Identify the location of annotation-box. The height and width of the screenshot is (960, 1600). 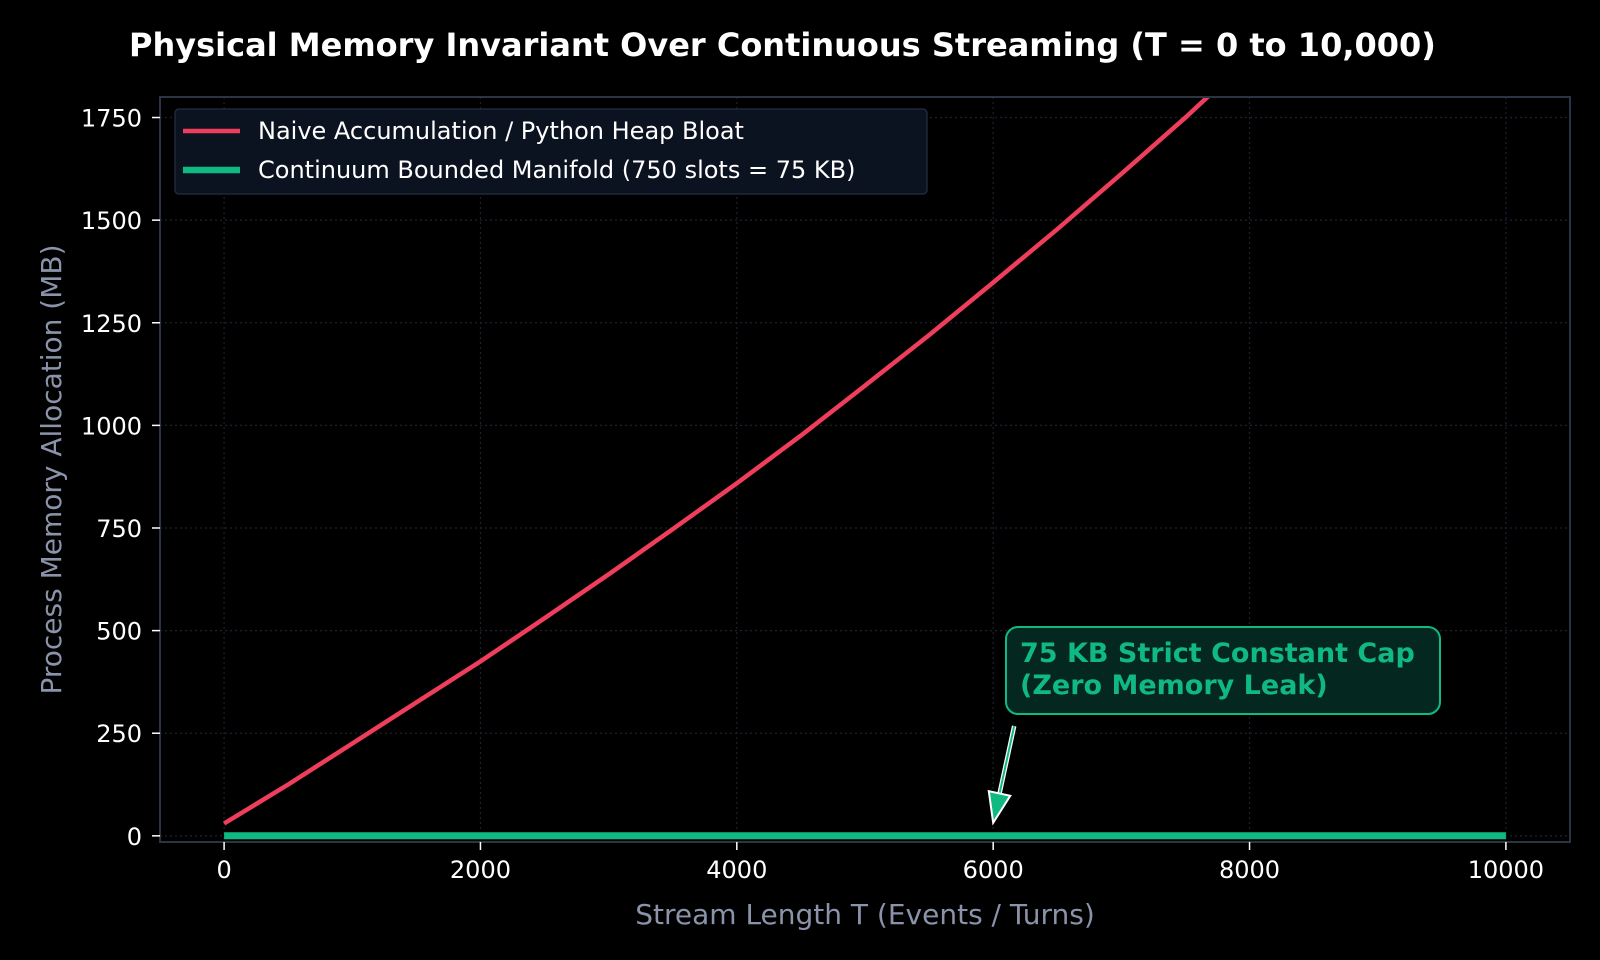
(1223, 670).